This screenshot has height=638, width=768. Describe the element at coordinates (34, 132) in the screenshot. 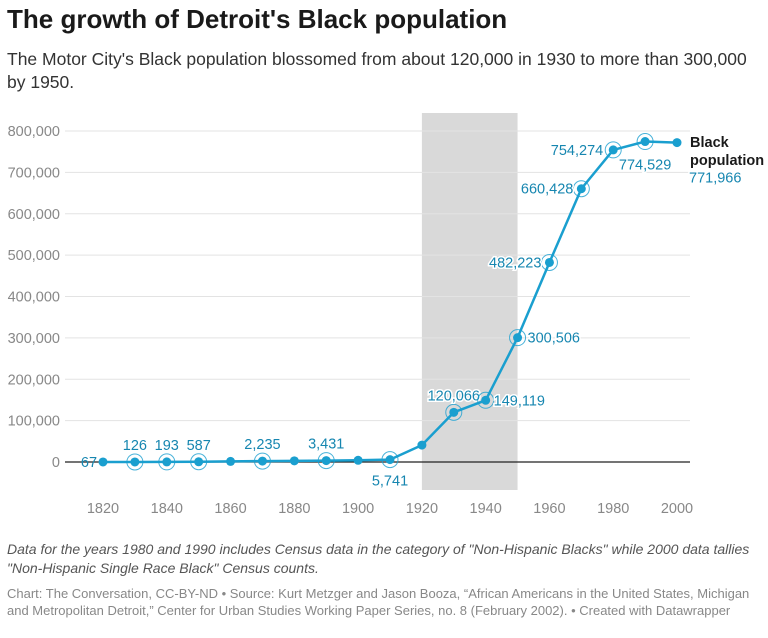

I see `y-tick-label: 800,000` at that location.